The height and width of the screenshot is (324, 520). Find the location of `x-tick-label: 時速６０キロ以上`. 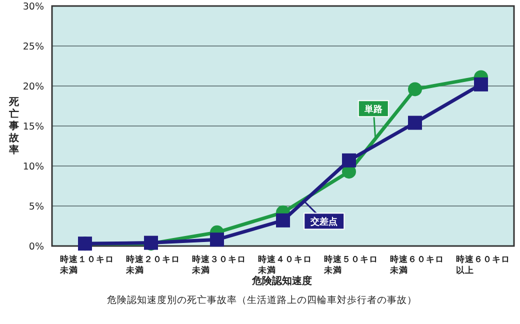

x-tick-label: 時速６０キロ以上 is located at coordinates (483, 265).